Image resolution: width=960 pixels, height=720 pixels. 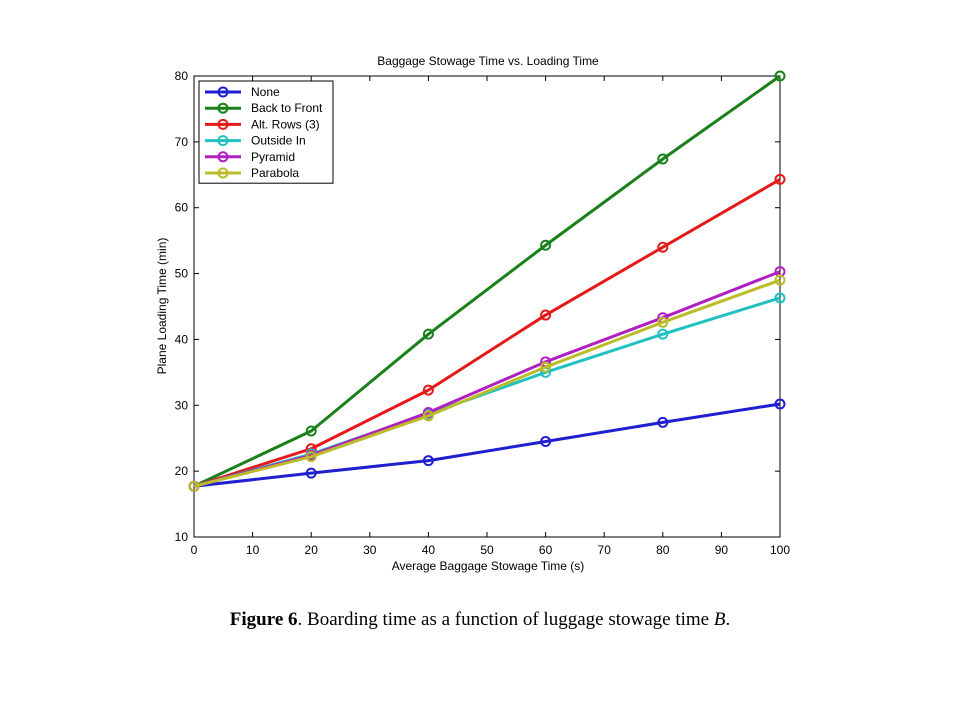 I want to click on legend-entry: Parabola, so click(x=275, y=173).